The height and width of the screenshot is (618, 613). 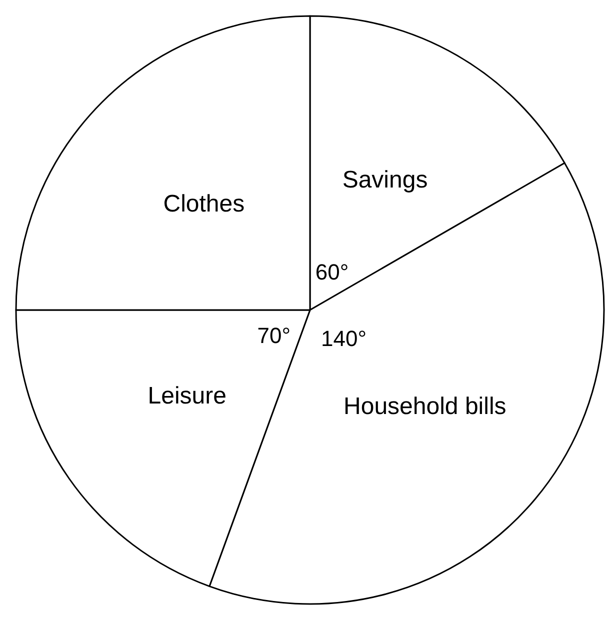 I want to click on data-label: 70°, so click(x=274, y=335).